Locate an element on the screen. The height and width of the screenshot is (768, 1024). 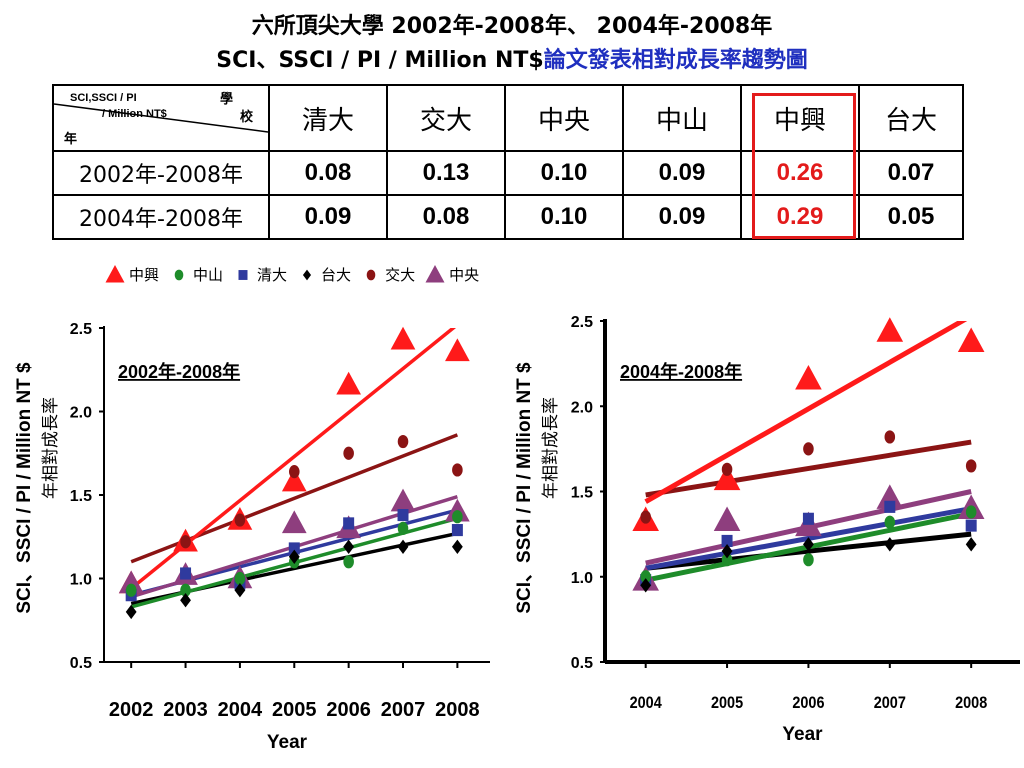
legend-label: 交大 is located at coordinates (400, 274).